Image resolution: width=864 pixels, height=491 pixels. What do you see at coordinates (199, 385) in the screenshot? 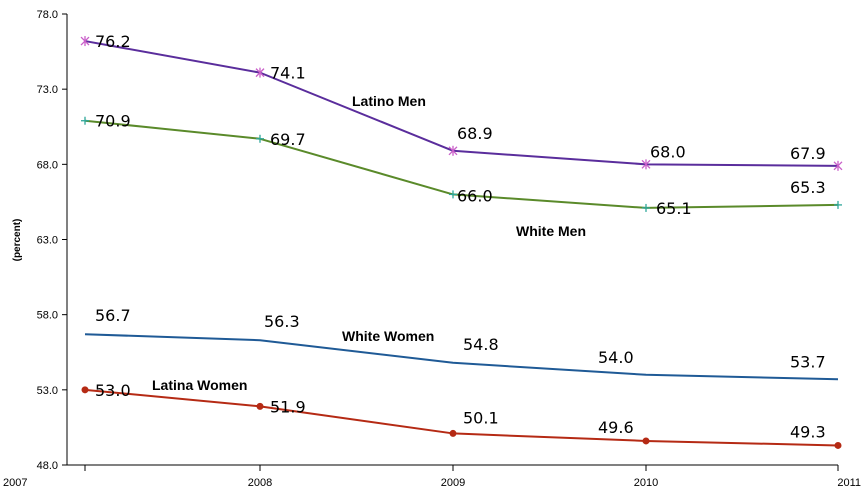
I see `series-name-label: Latina Women` at bounding box center [199, 385].